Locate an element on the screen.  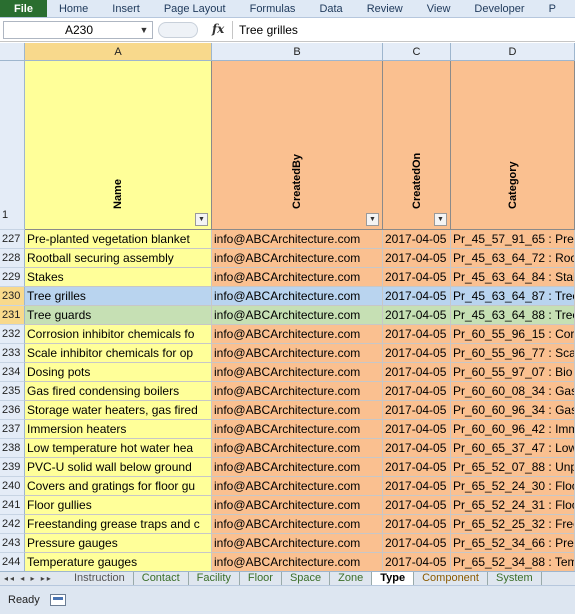
sheet-tab-facility: Facility is located at coordinates (214, 578).